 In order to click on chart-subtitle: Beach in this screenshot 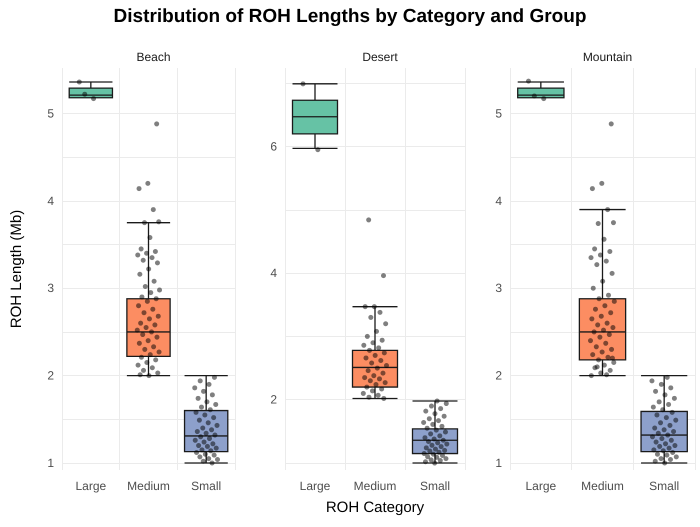, I will do `click(153, 57)`.